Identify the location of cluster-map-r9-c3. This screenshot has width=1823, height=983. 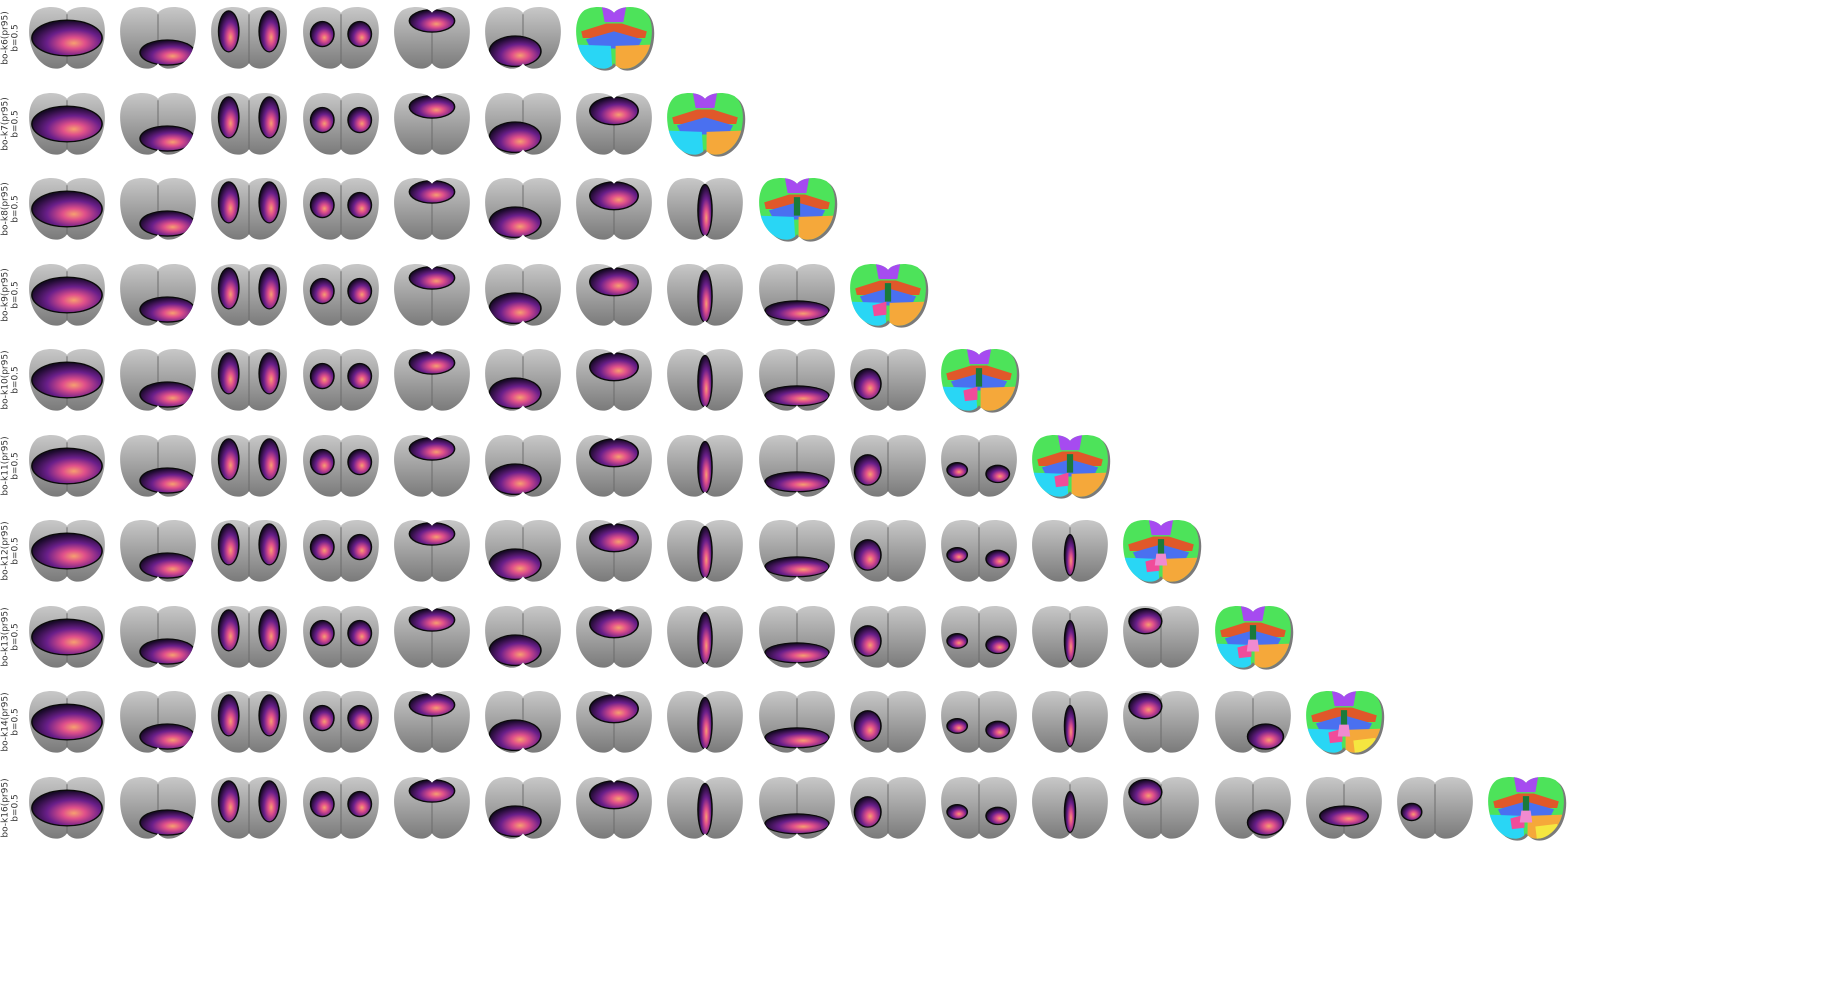
(340, 807).